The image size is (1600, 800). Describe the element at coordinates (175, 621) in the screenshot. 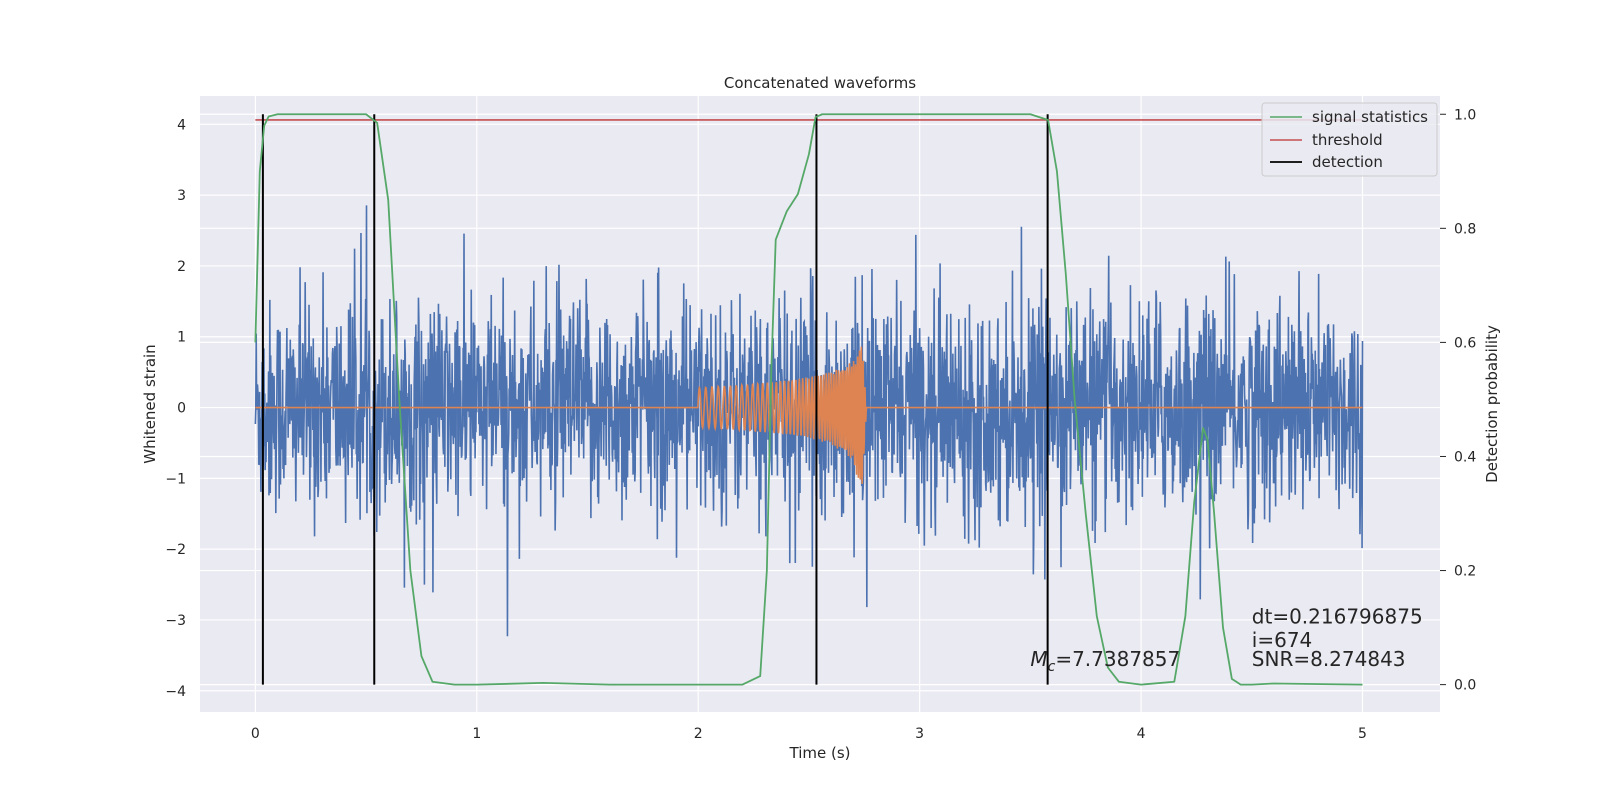

I see `y-tick-label: −3` at that location.